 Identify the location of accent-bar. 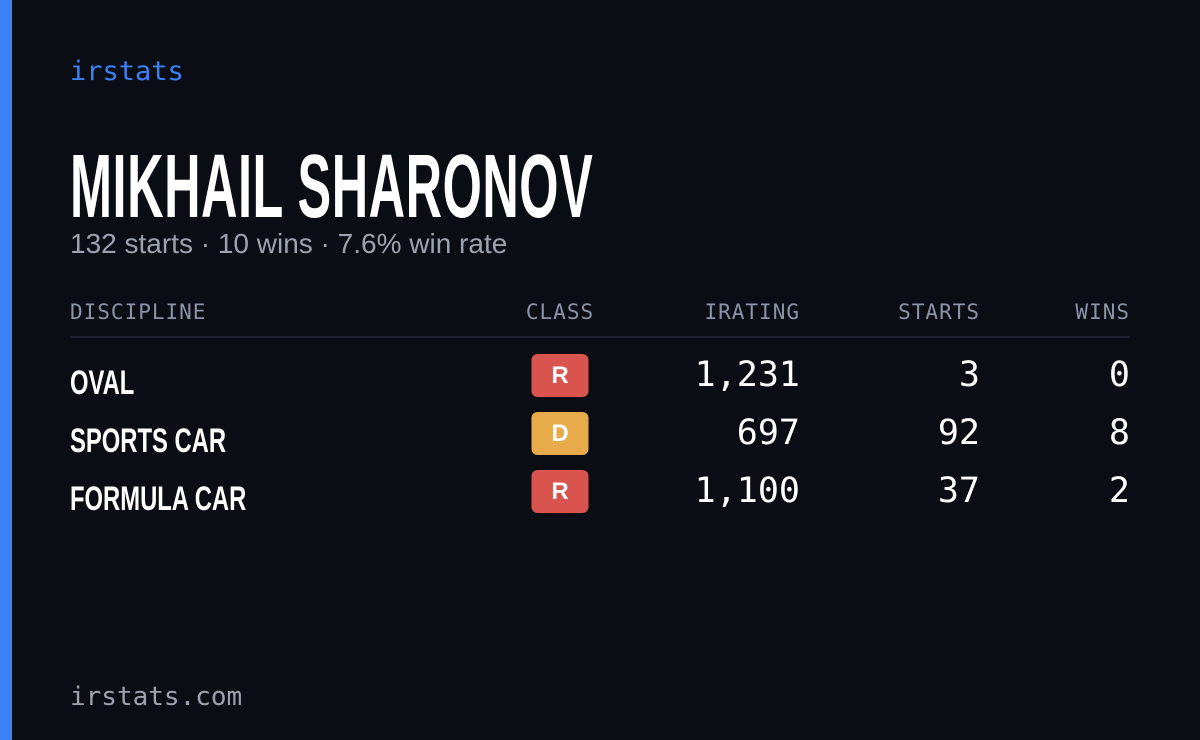
(6, 370).